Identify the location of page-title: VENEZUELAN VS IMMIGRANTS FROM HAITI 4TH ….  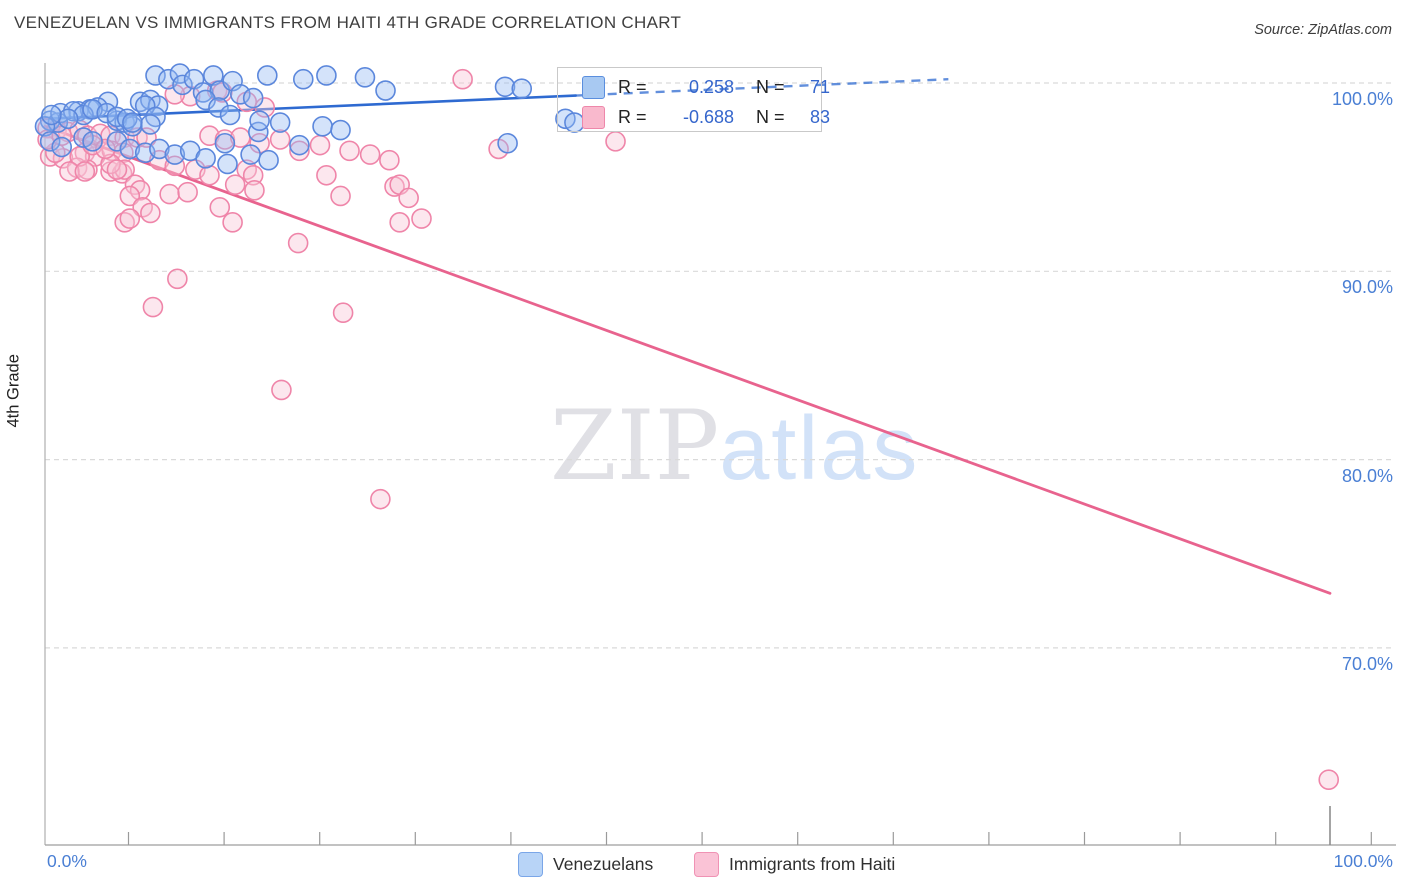
(348, 22).